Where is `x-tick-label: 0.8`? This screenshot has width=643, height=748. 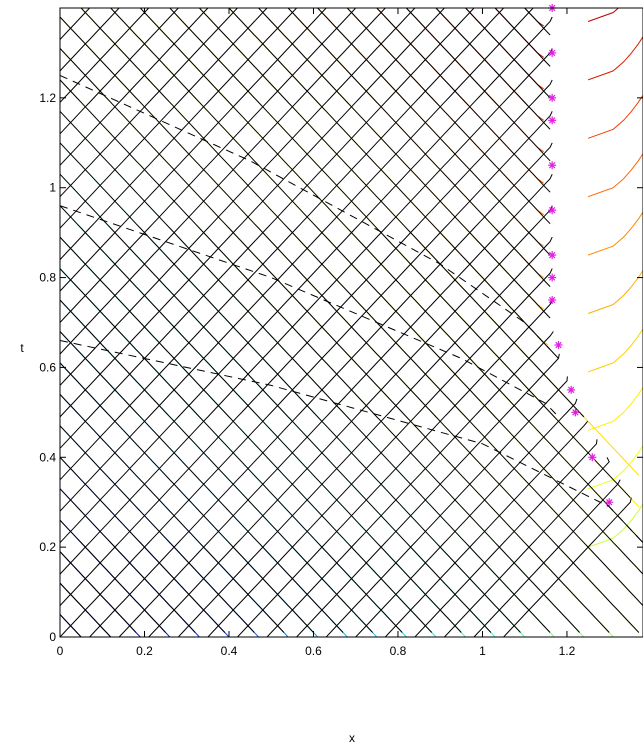 x-tick-label: 0.8 is located at coordinates (398, 651).